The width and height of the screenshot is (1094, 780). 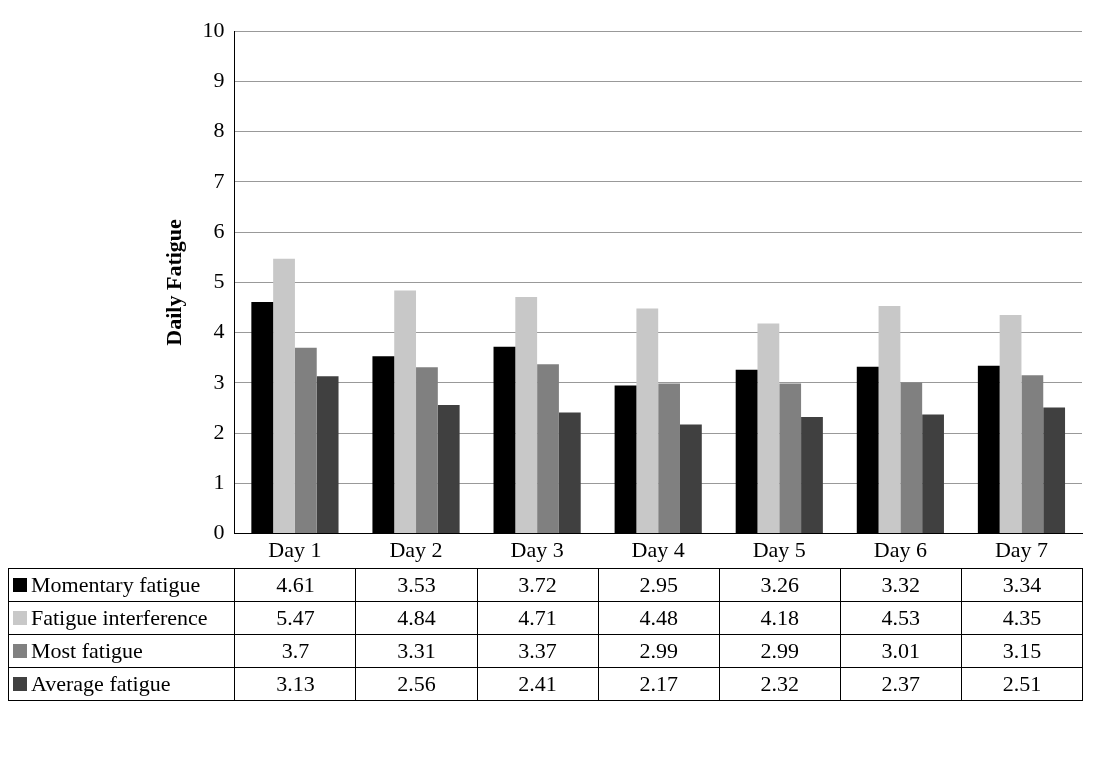 What do you see at coordinates (538, 585) in the screenshot?
I see `data-label: 3.72` at bounding box center [538, 585].